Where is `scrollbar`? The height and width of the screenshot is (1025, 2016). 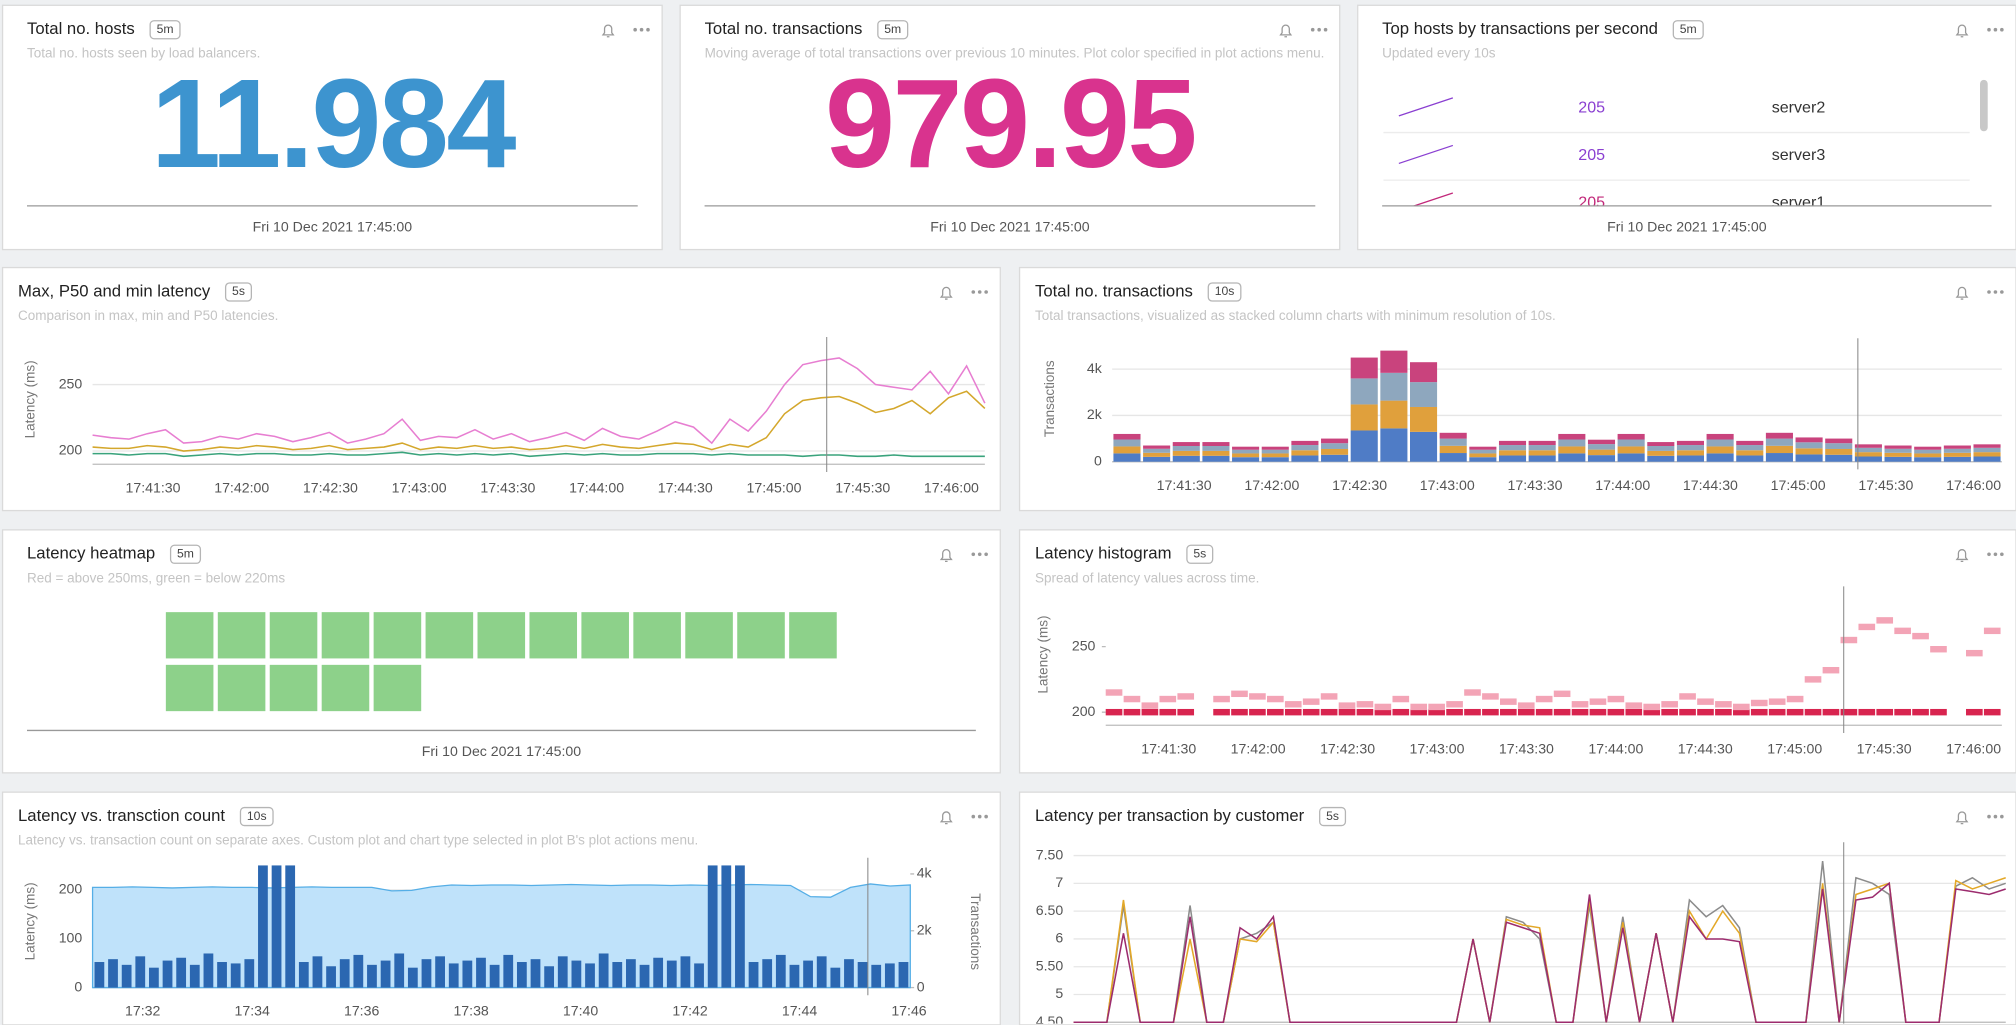
scrollbar is located at coordinates (1984, 105).